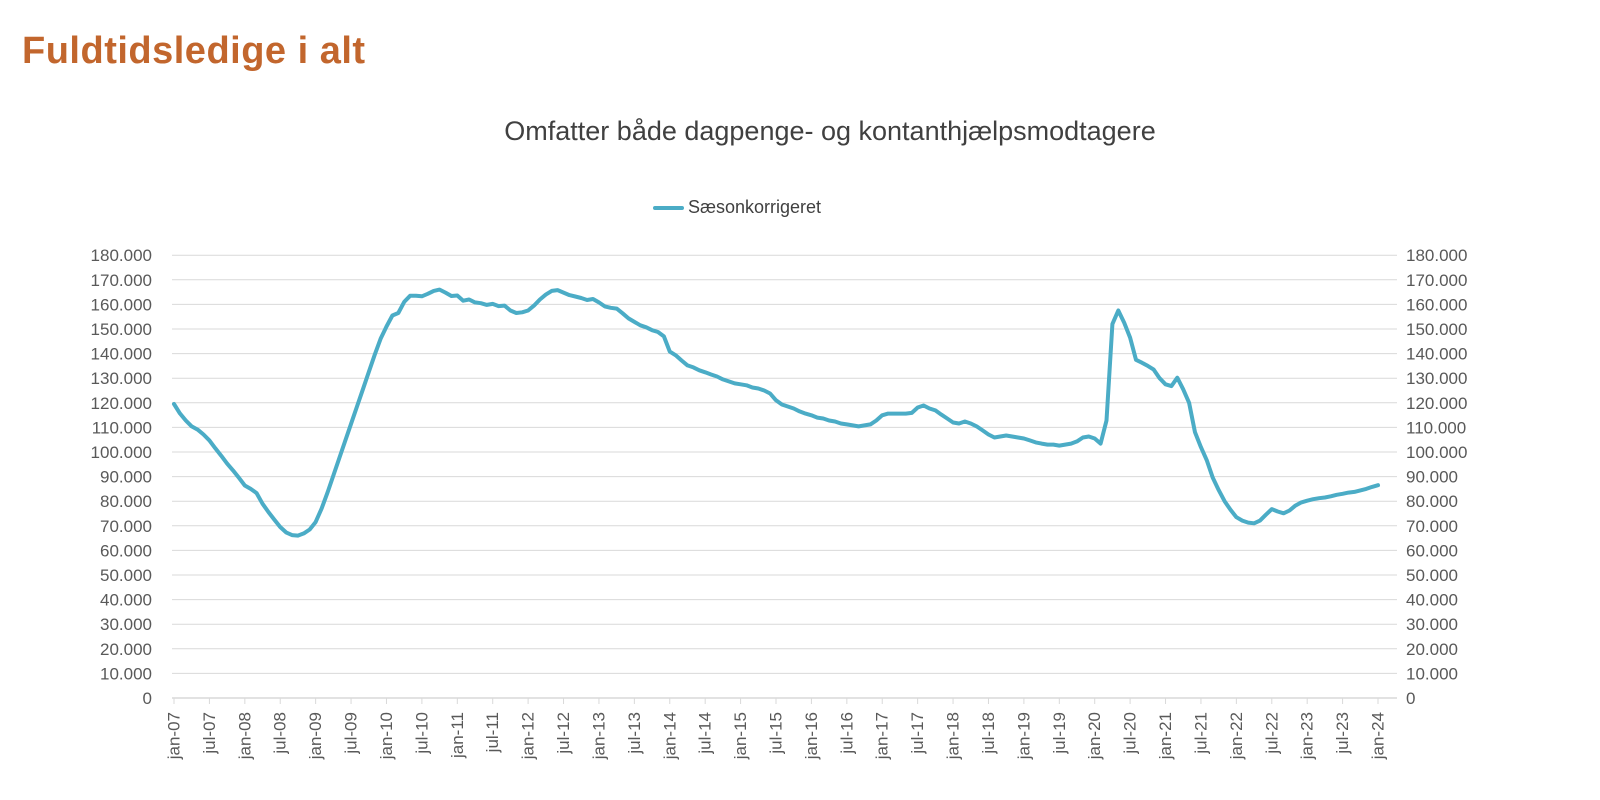 Image resolution: width=1600 pixels, height=800 pixels. Describe the element at coordinates (740, 736) in the screenshot. I see `x-axis-tick-label: jan-15` at that location.